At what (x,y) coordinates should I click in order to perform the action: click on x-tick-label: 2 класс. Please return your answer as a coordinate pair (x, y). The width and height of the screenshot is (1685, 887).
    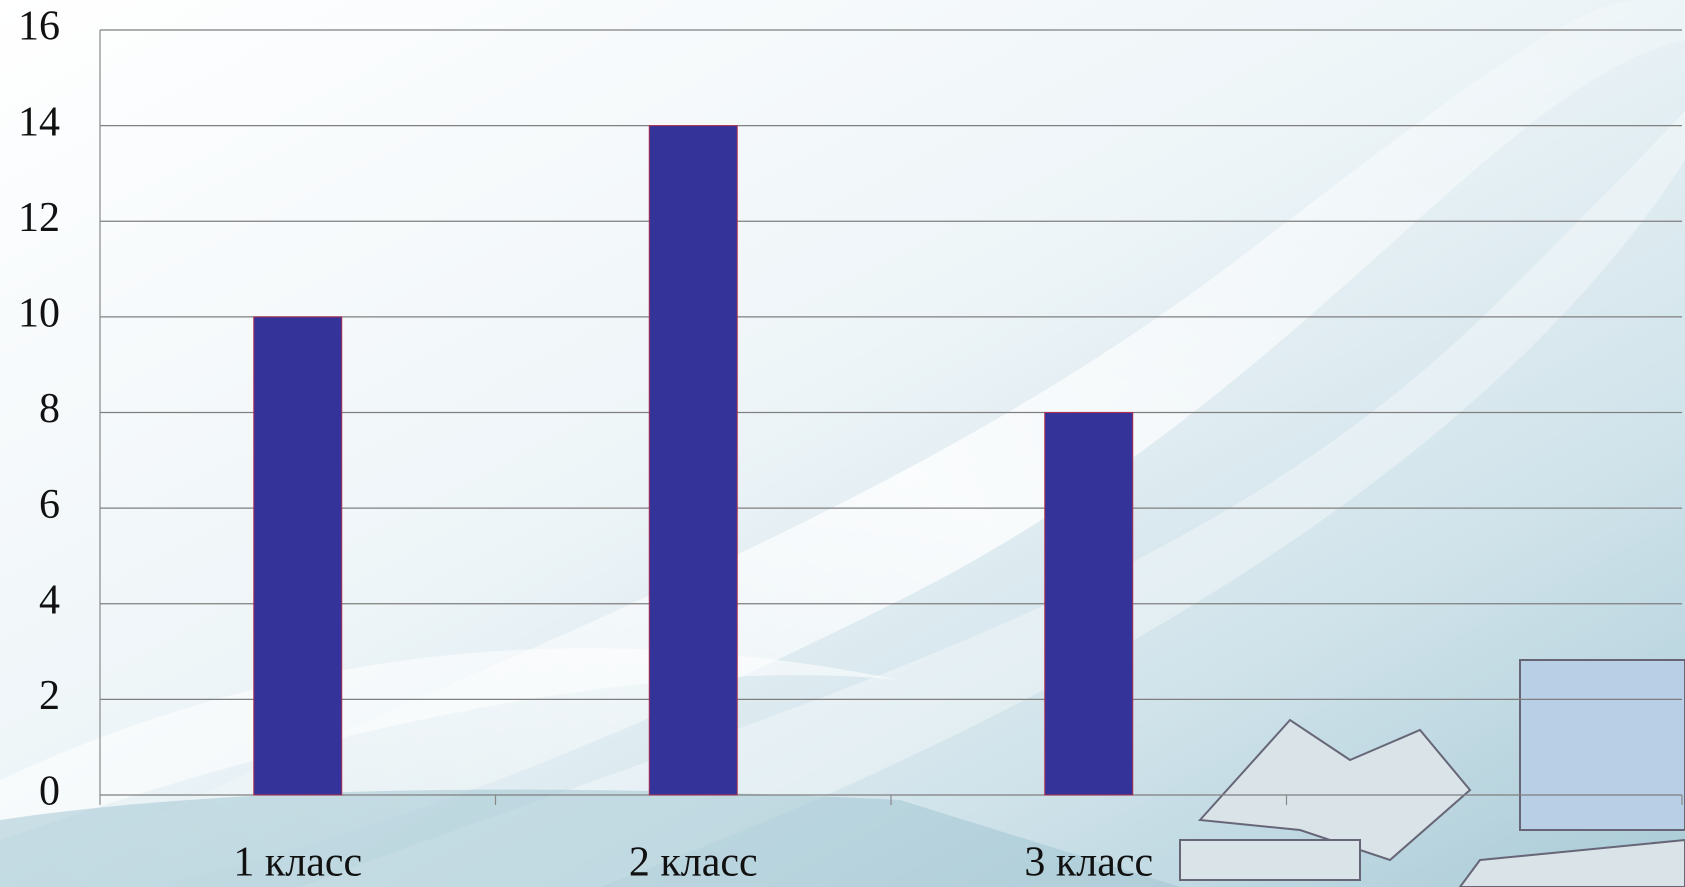
    Looking at the image, I should click on (693, 863).